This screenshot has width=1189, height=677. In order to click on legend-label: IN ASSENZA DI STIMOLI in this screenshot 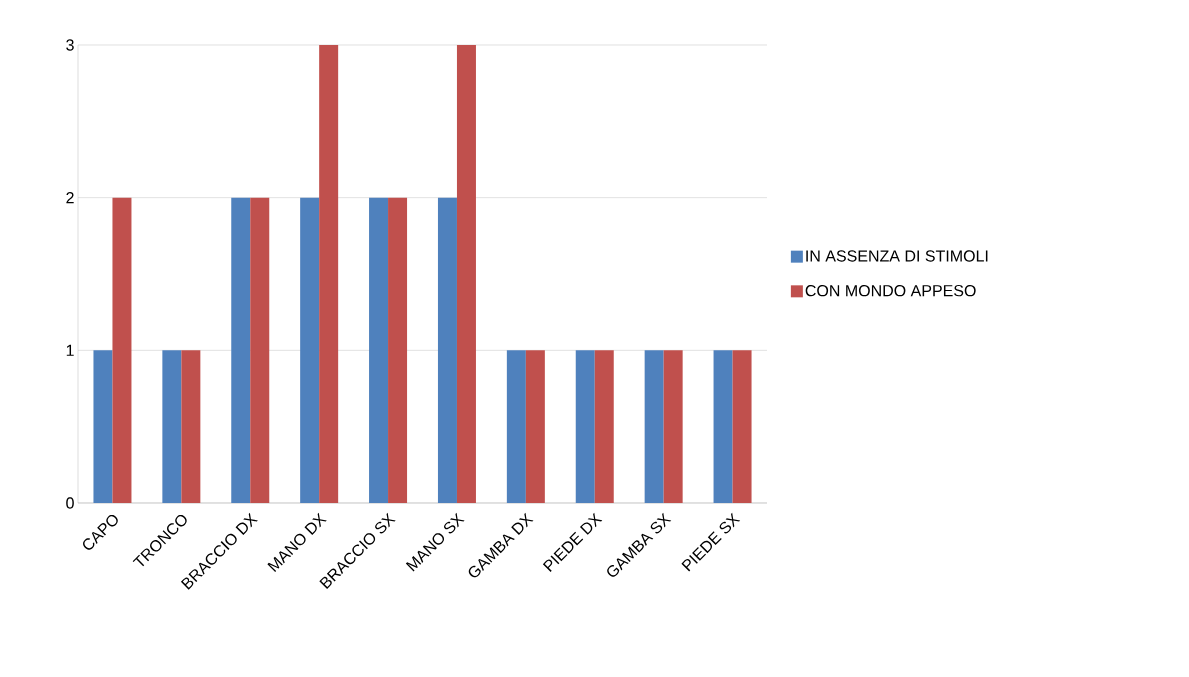, I will do `click(897, 256)`.